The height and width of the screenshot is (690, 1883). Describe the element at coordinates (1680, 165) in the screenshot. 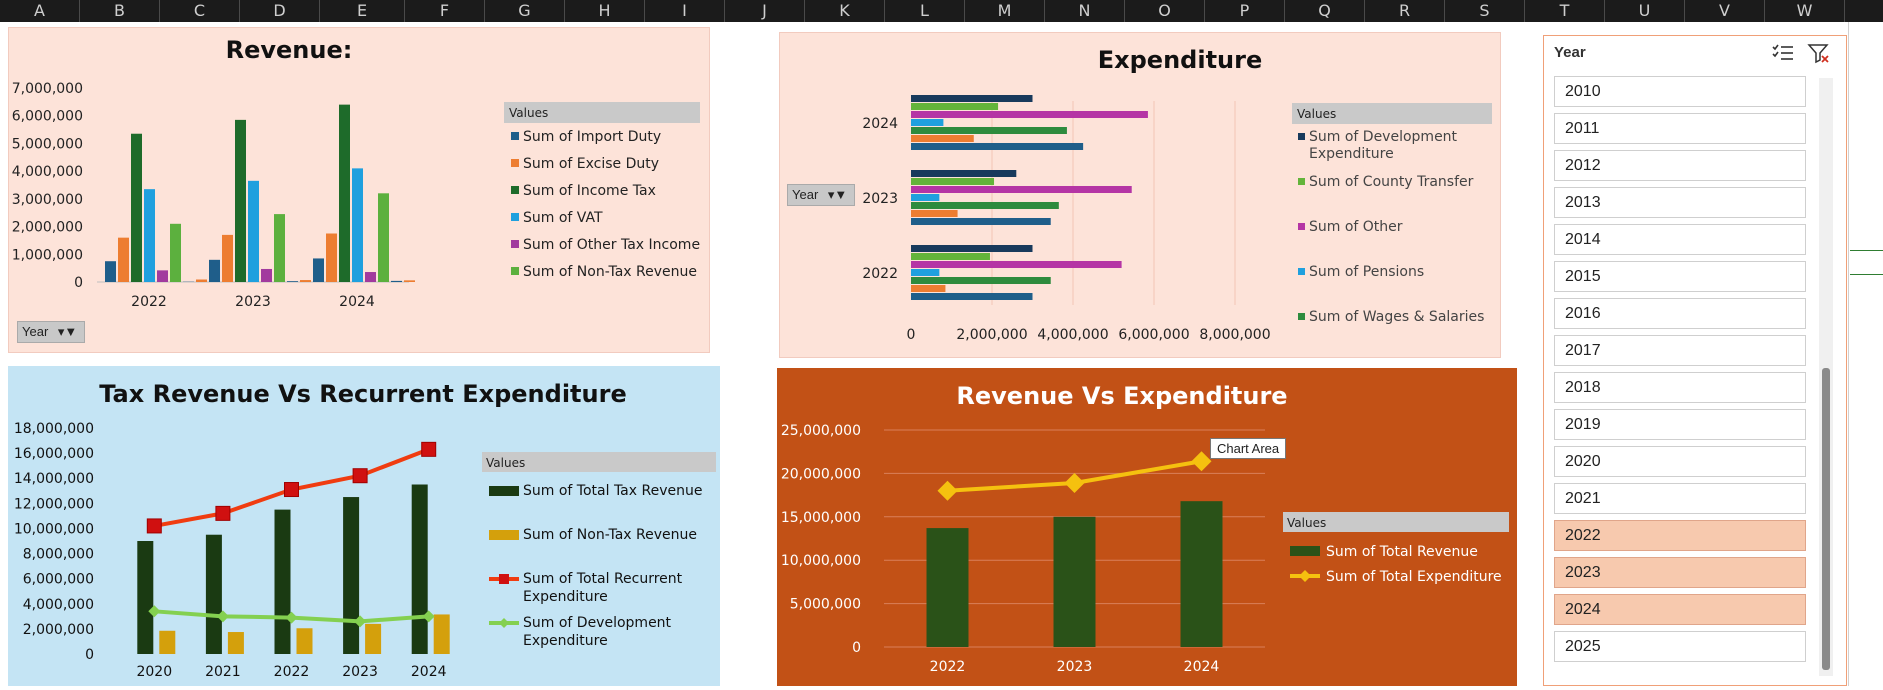

I see `slicer-item-2012: 2012` at that location.